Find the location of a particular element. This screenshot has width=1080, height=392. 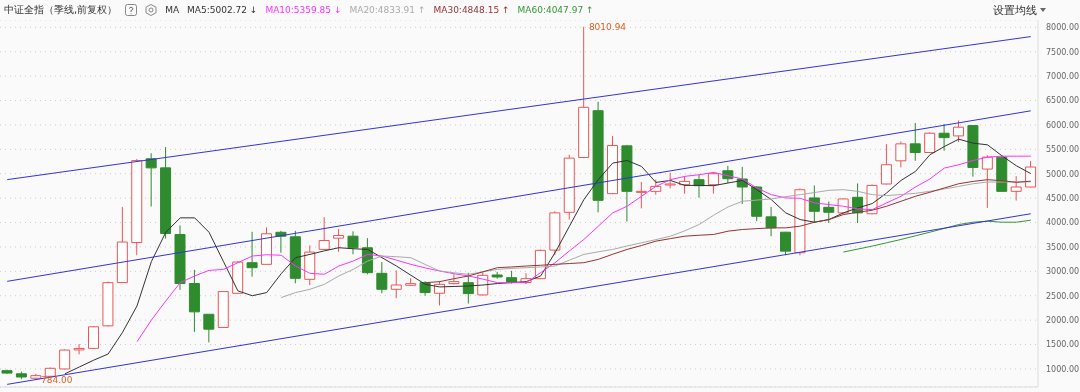

y-tick-label: 7500.00 is located at coordinates (1063, 52).